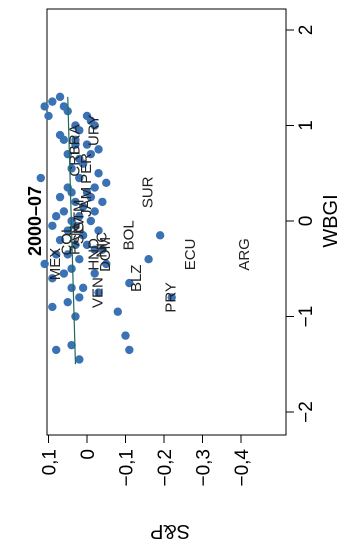 The width and height of the screenshot is (353, 549). Describe the element at coordinates (306, 125) in the screenshot. I see `x-tick-label: 1` at that location.